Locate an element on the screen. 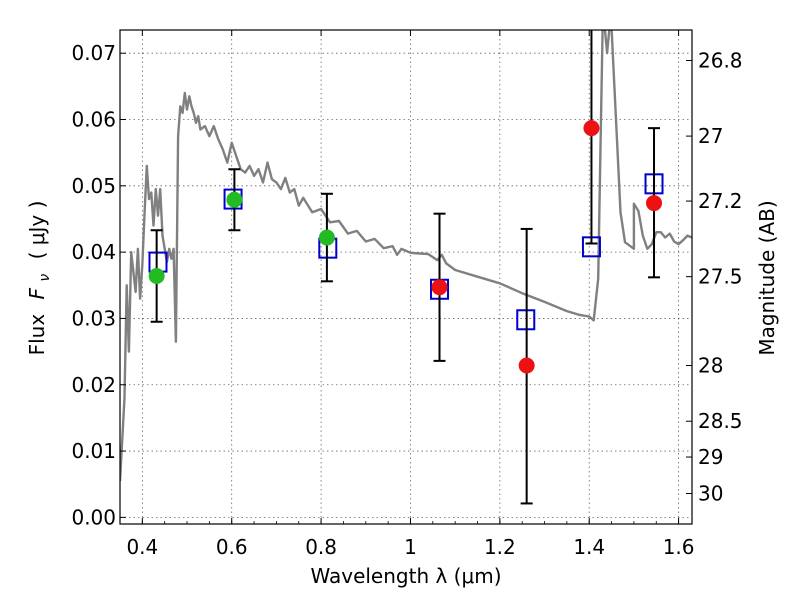 The height and width of the screenshot is (600, 800). x-tick-label: 1.6 is located at coordinates (679, 547).